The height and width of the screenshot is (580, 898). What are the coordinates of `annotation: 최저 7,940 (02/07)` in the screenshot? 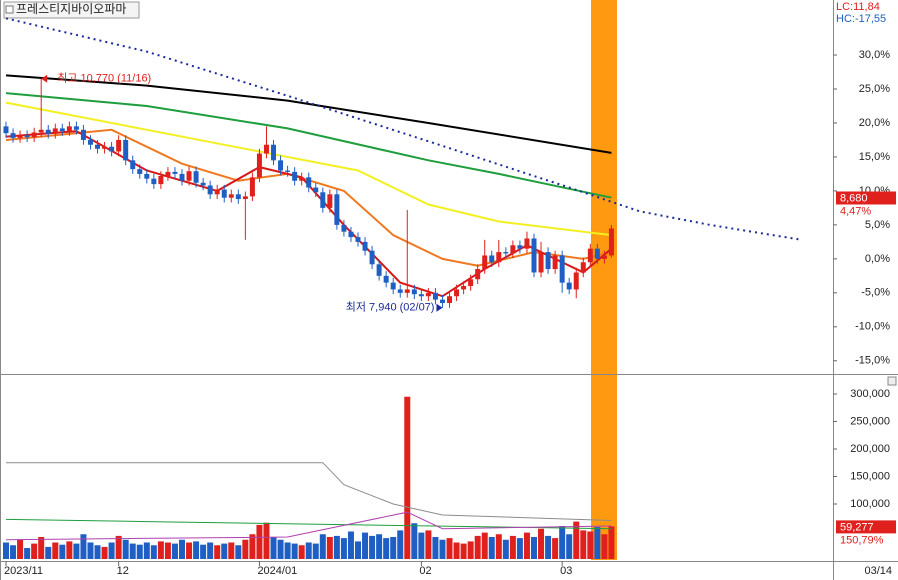 It's located at (390, 307).